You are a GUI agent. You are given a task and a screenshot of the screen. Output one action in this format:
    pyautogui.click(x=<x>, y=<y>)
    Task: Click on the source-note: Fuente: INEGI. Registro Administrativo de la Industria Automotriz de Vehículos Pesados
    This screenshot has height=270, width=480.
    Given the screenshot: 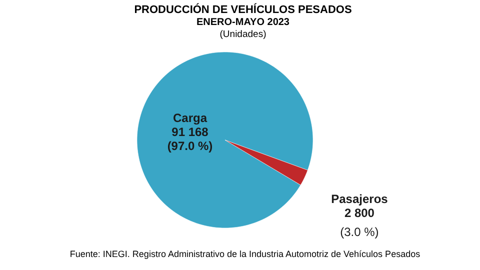 What is the action you would take?
    pyautogui.click(x=245, y=254)
    